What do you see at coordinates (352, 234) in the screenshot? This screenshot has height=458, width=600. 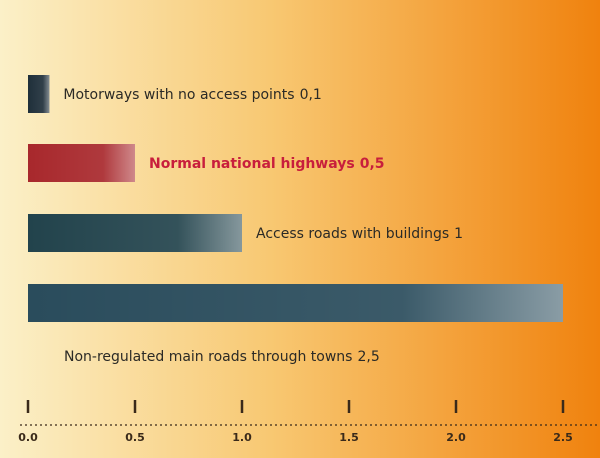 I see `category-label: Access roads with buildings` at bounding box center [352, 234].